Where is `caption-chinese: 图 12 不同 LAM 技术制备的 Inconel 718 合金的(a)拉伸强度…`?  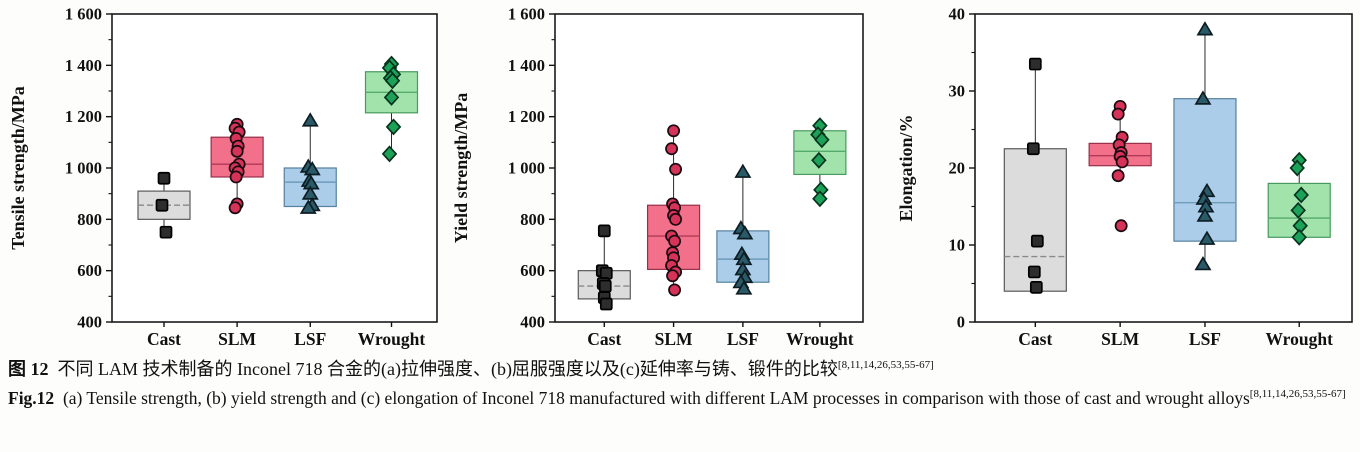
caption-chinese: 图 12 不同 LAM 技术制备的 Inconel 718 合金的(a)拉伸强度… is located at coordinates (677, 369).